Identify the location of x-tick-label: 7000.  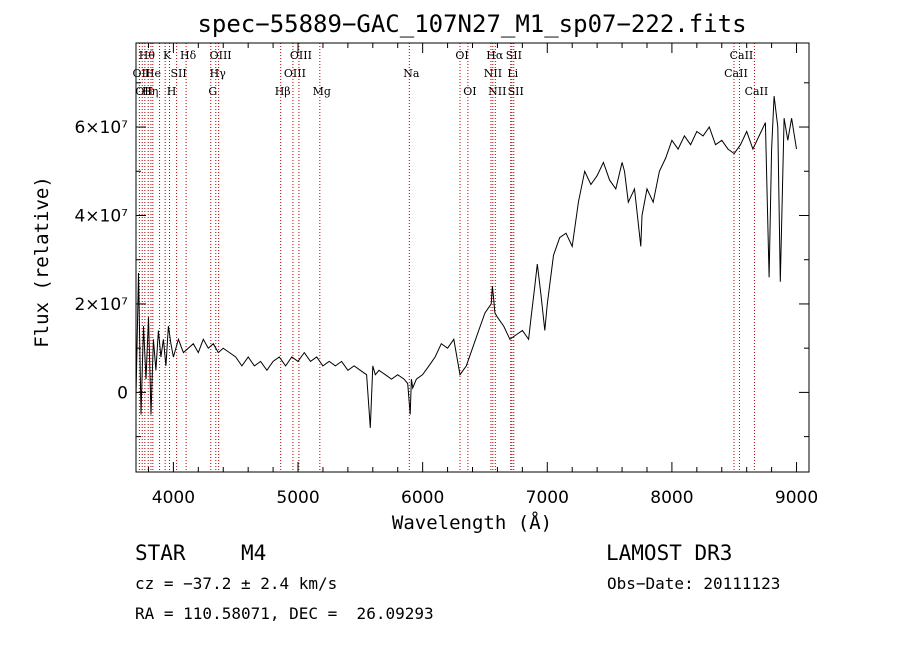
(547, 498).